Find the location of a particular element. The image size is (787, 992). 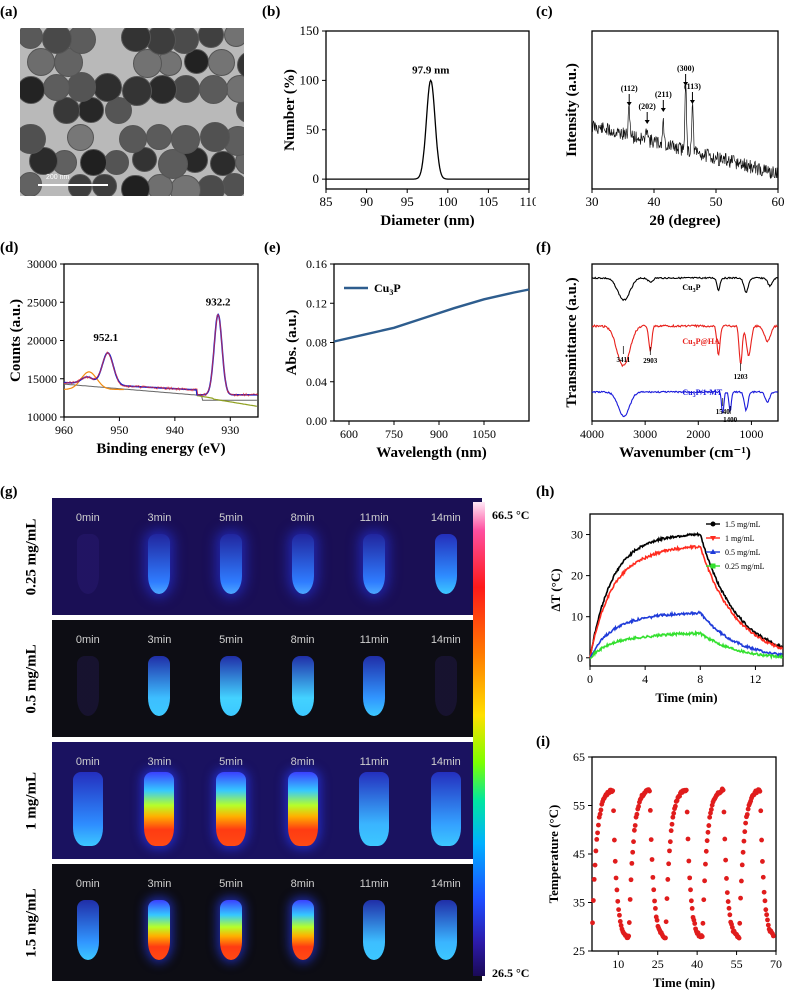

concentration-label: 1 mg/mL is located at coordinates (31, 800).